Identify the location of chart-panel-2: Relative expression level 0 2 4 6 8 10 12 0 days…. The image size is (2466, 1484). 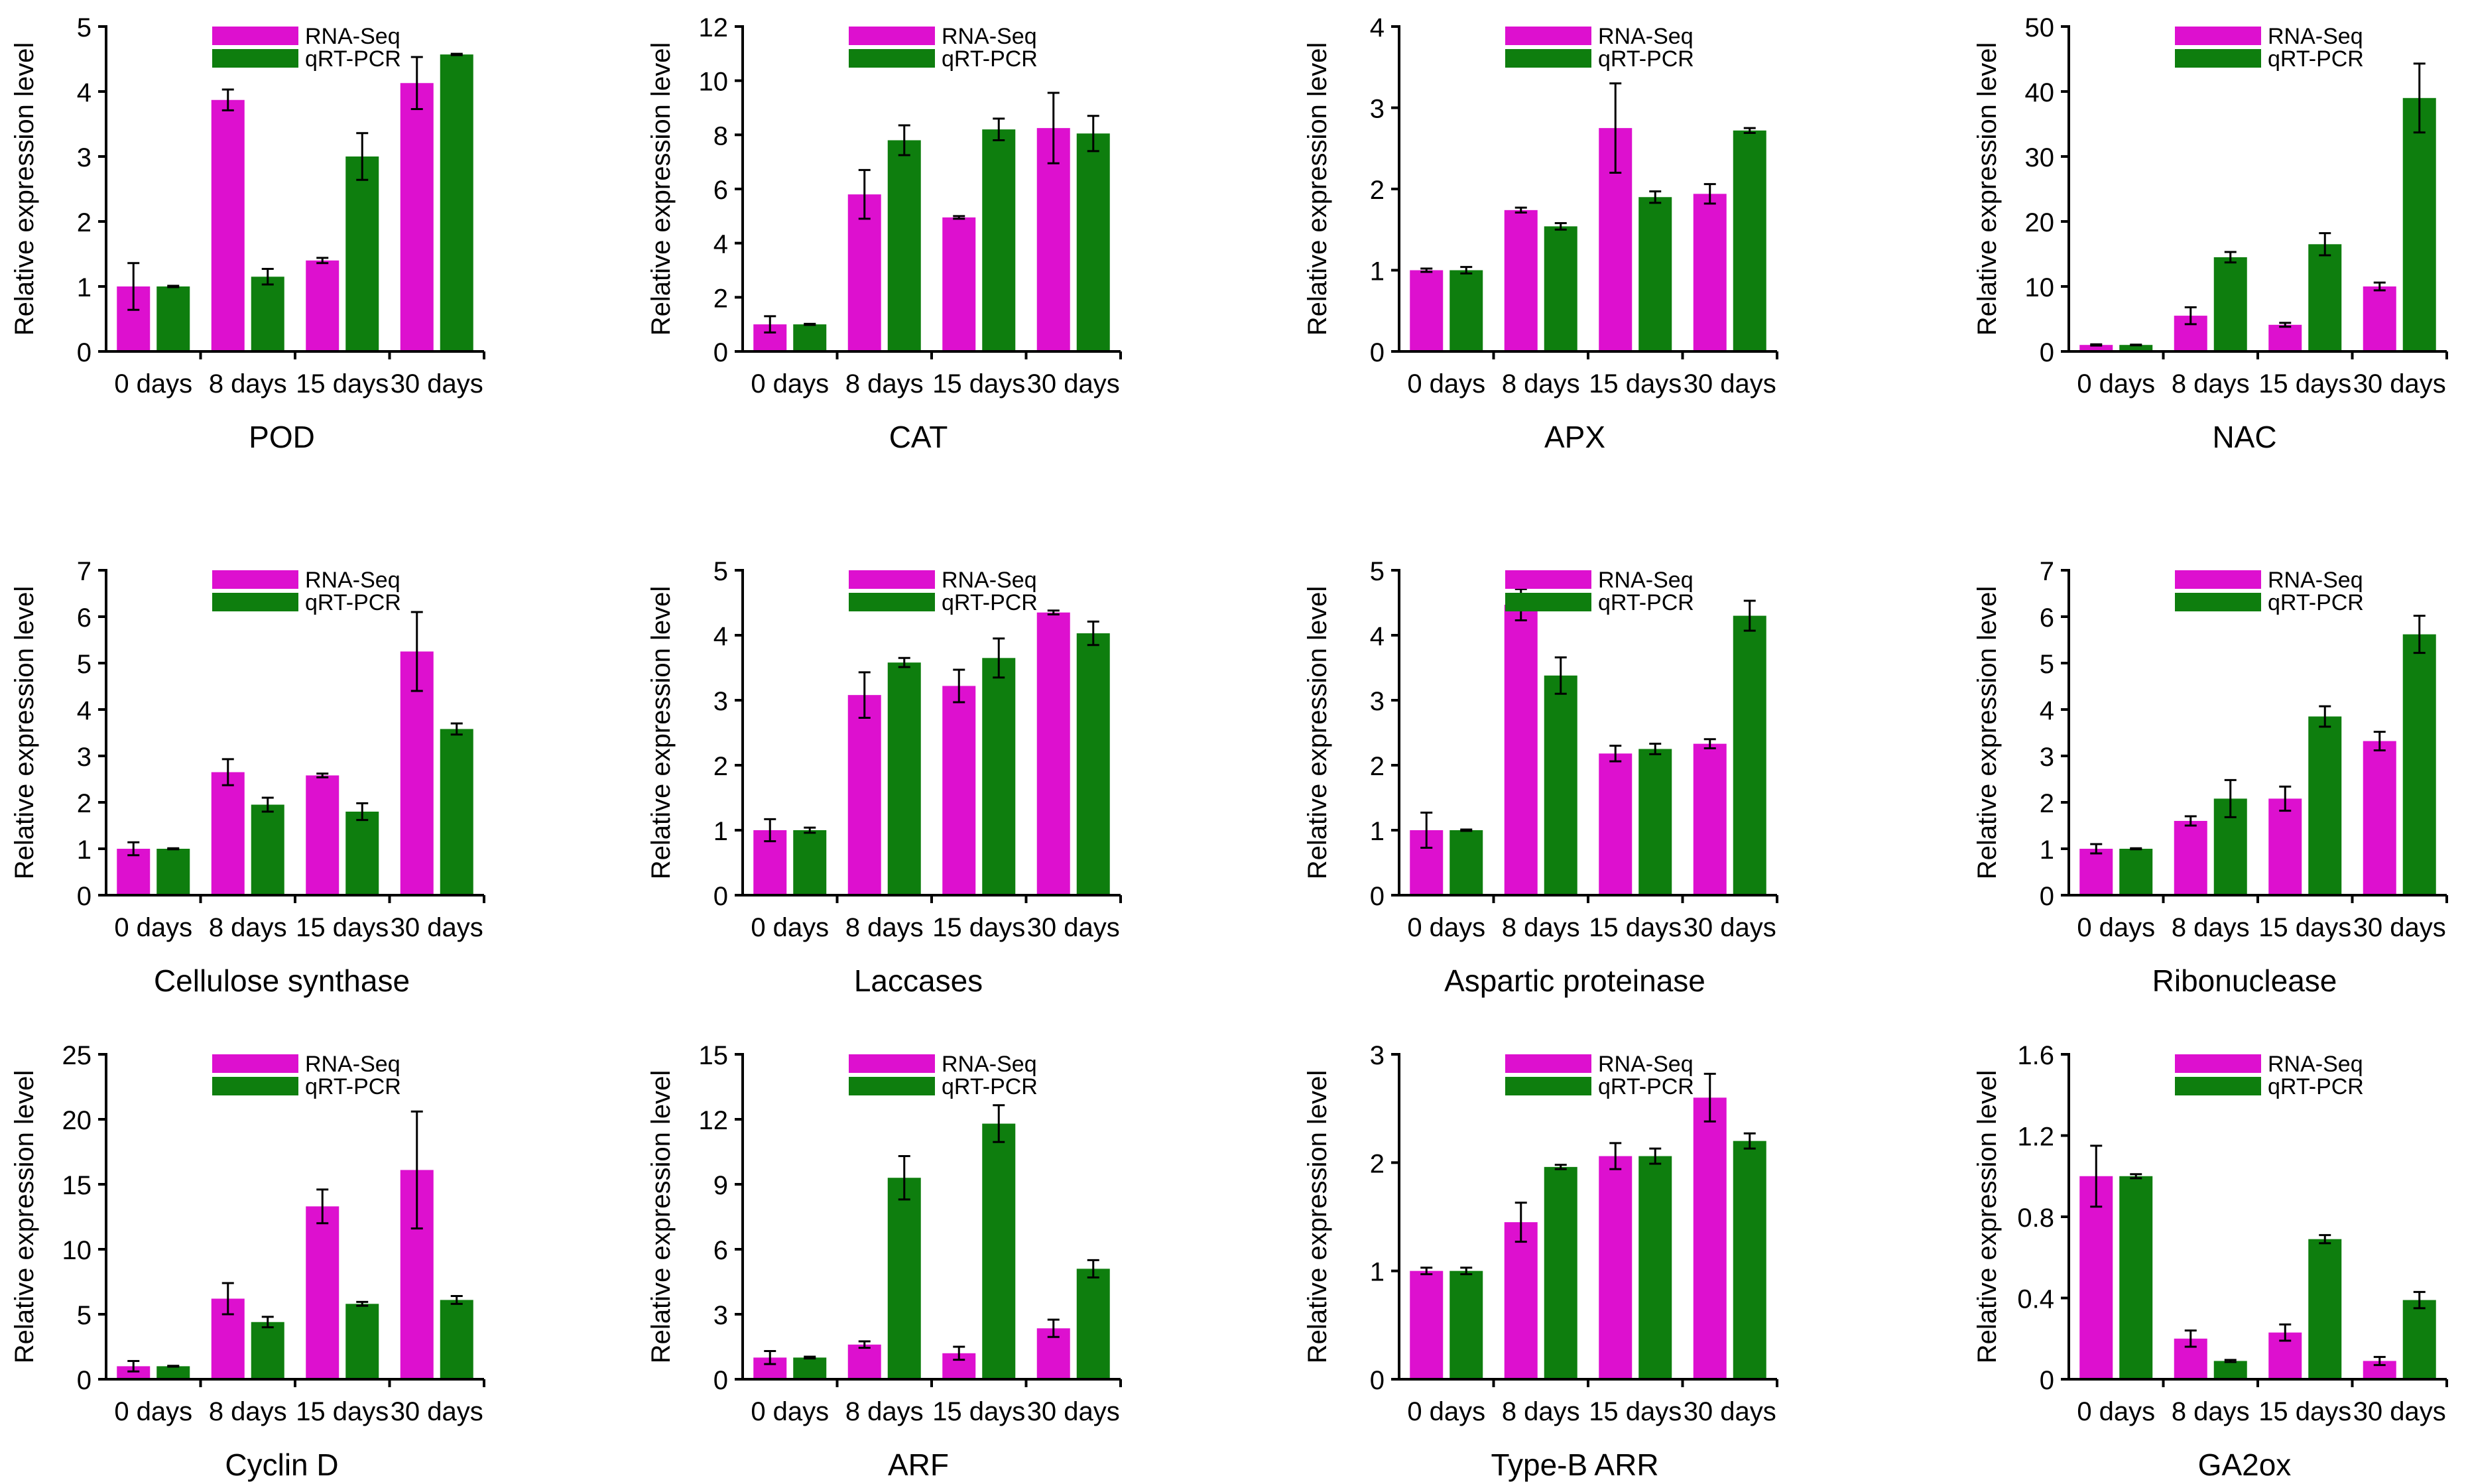
(884, 233).